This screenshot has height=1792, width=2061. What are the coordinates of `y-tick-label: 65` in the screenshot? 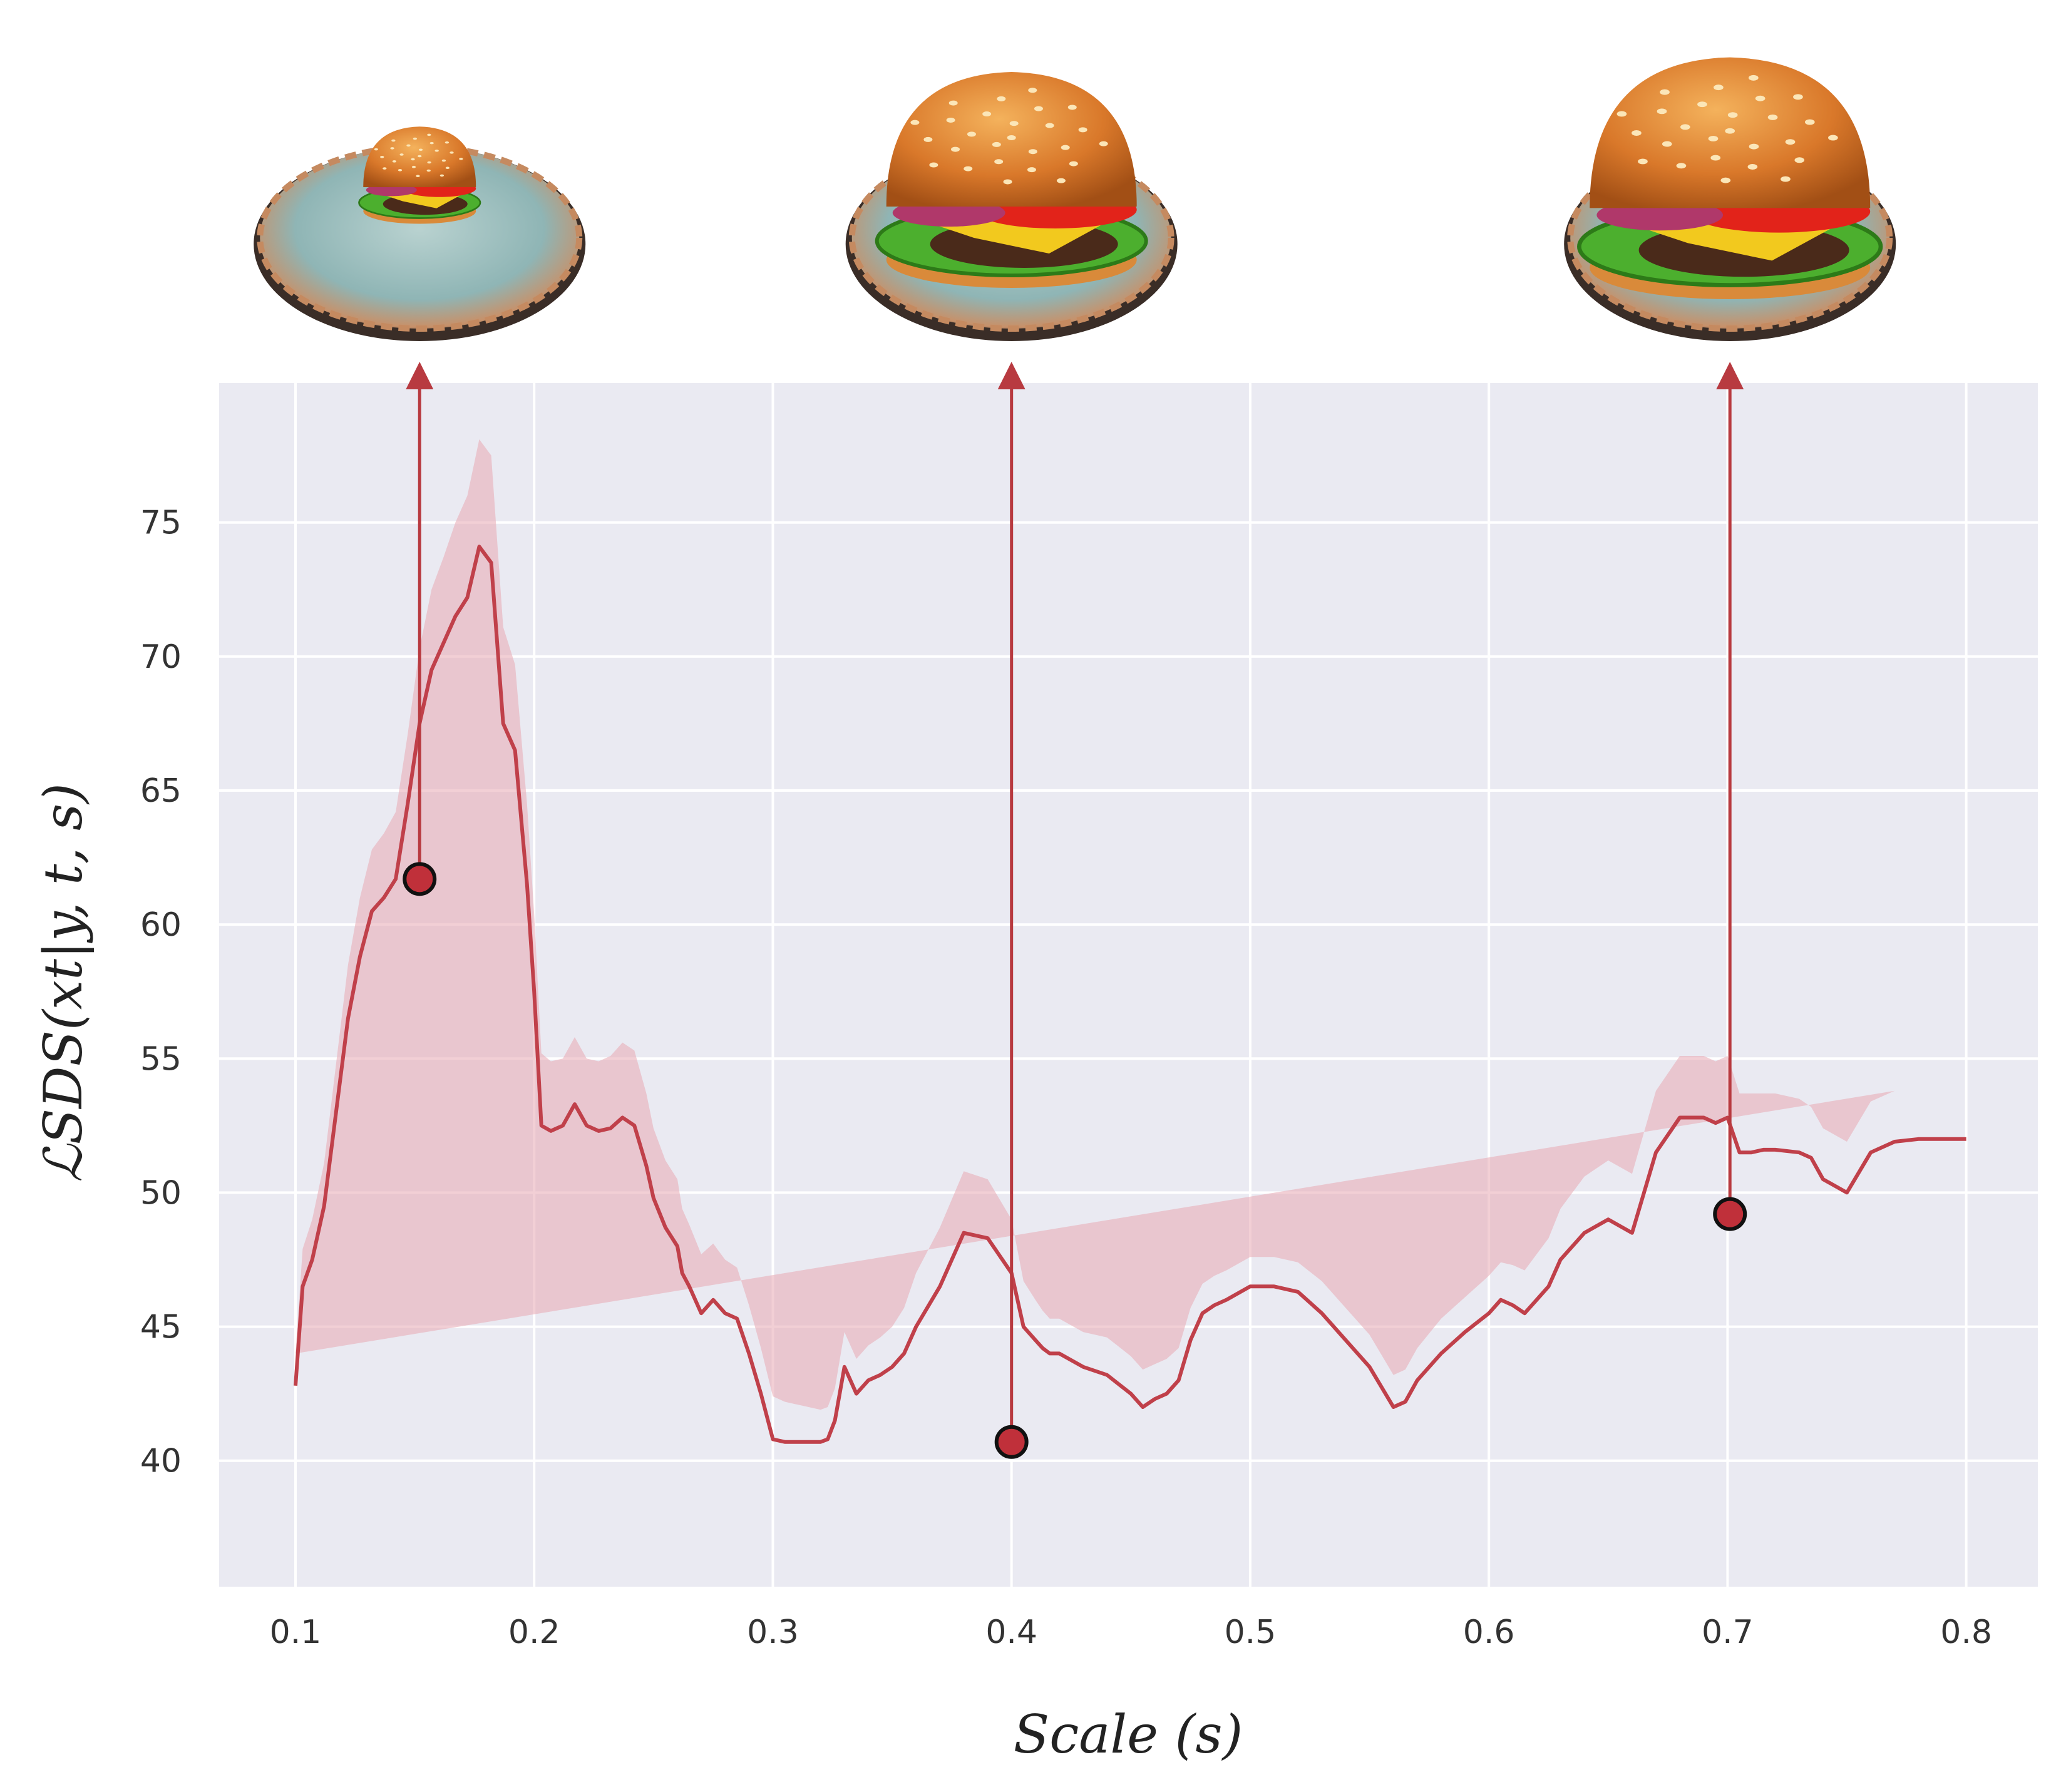 It's located at (161, 791).